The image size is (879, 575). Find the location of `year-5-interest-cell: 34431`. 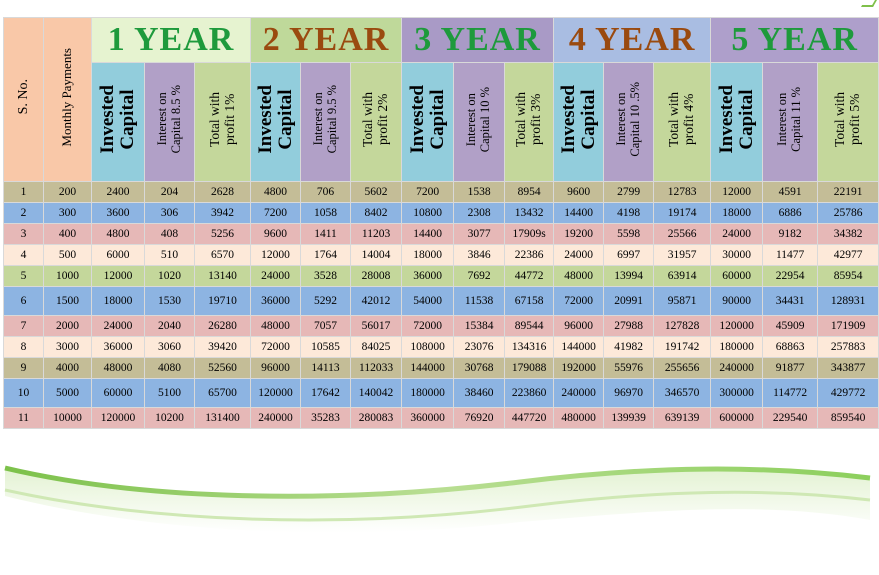

year-5-interest-cell: 34431 is located at coordinates (790, 301).